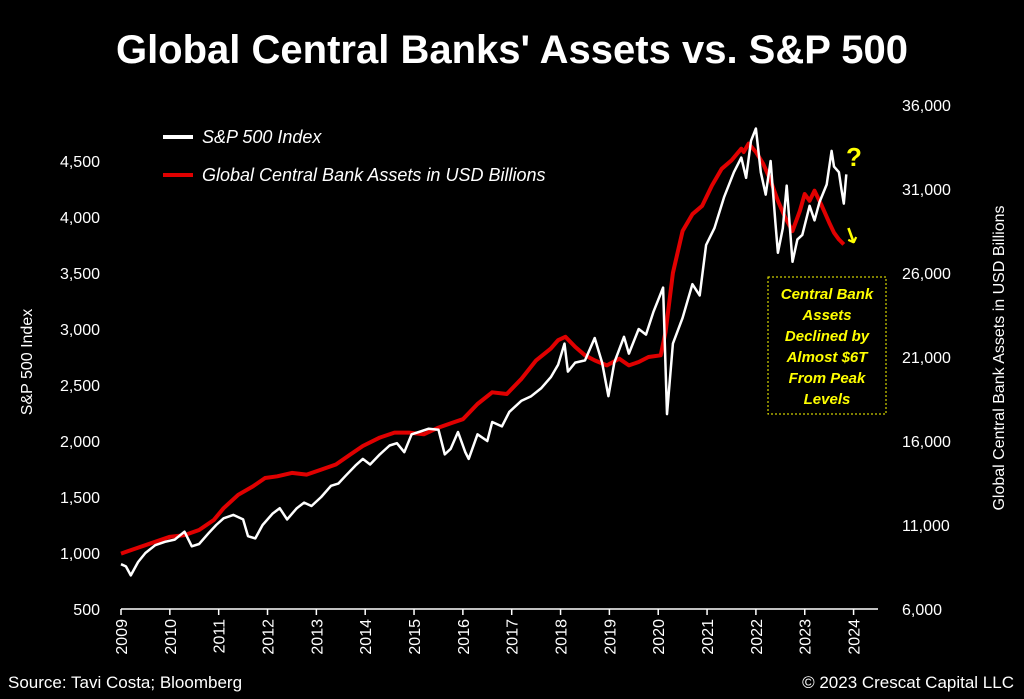 This screenshot has height=699, width=1024. What do you see at coordinates (80, 218) in the screenshot?
I see `y-left-tick-label: 4,000` at bounding box center [80, 218].